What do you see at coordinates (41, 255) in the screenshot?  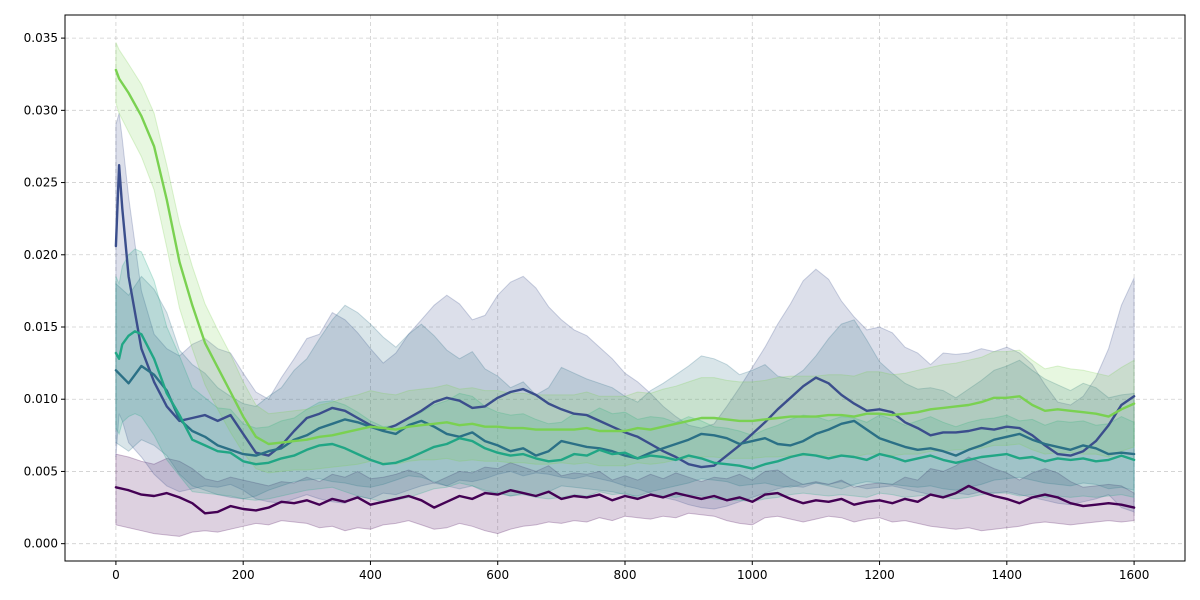 I see `y-tick-label: 0.020` at bounding box center [41, 255].